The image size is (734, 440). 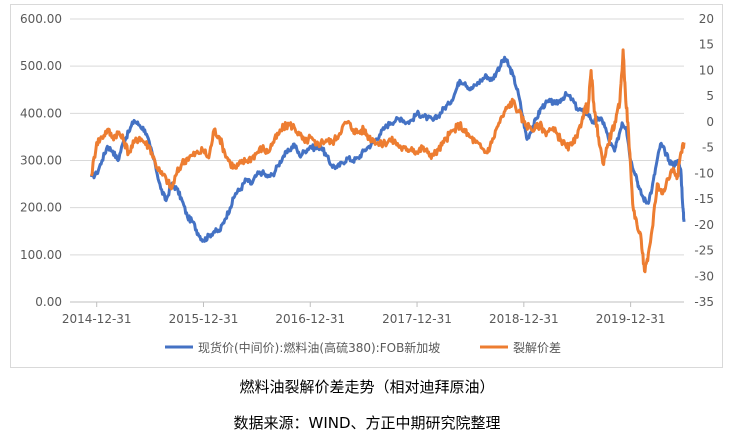 What do you see at coordinates (706, 70) in the screenshot?
I see `y-right-tick-label: 10` at bounding box center [706, 70].